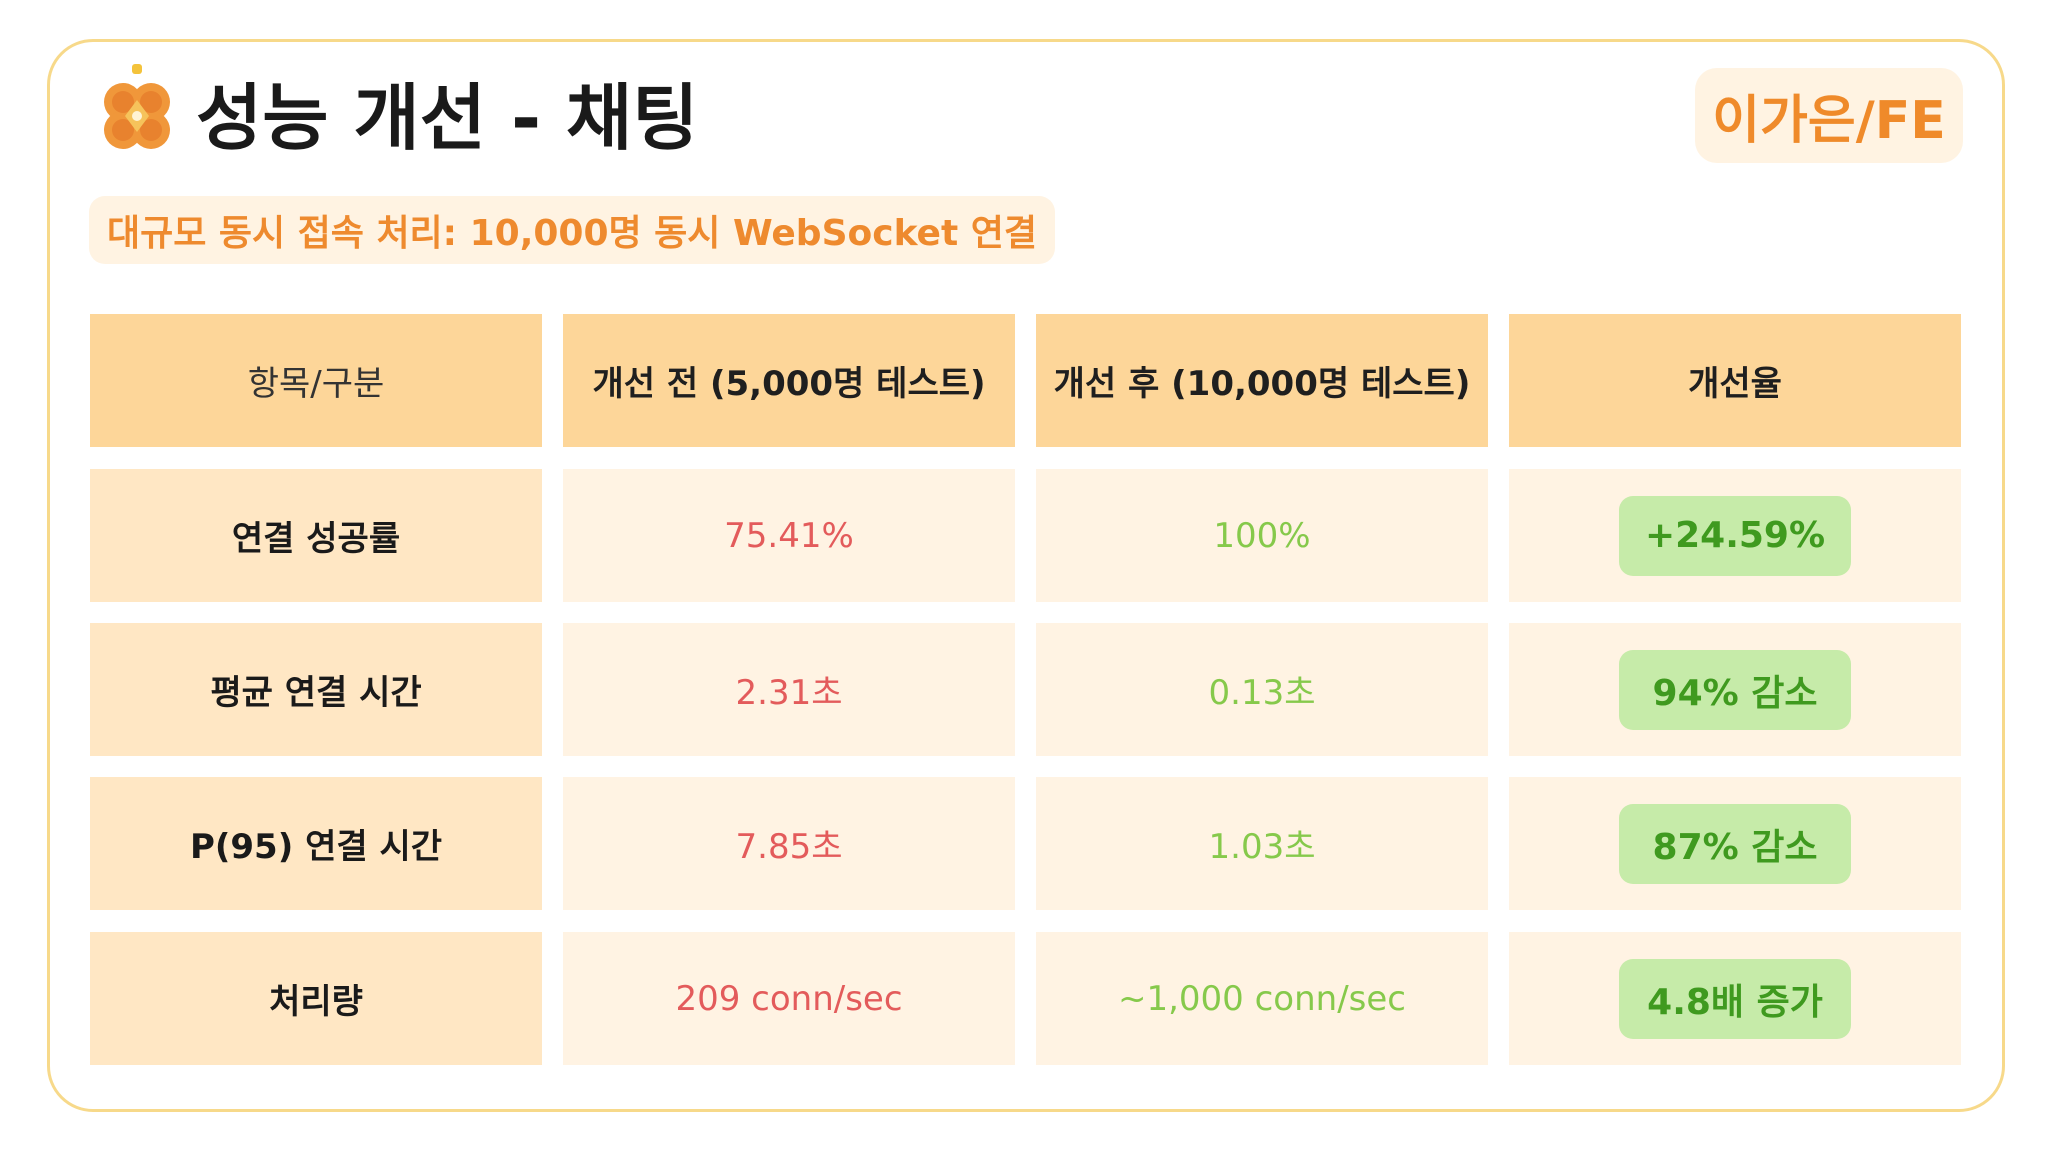 This screenshot has width=2048, height=1152. Describe the element at coordinates (572, 230) in the screenshot. I see `subtitle-banner: 대규모 동시 접속 처리: 10,000명 동시 WebSocket 연결` at that location.